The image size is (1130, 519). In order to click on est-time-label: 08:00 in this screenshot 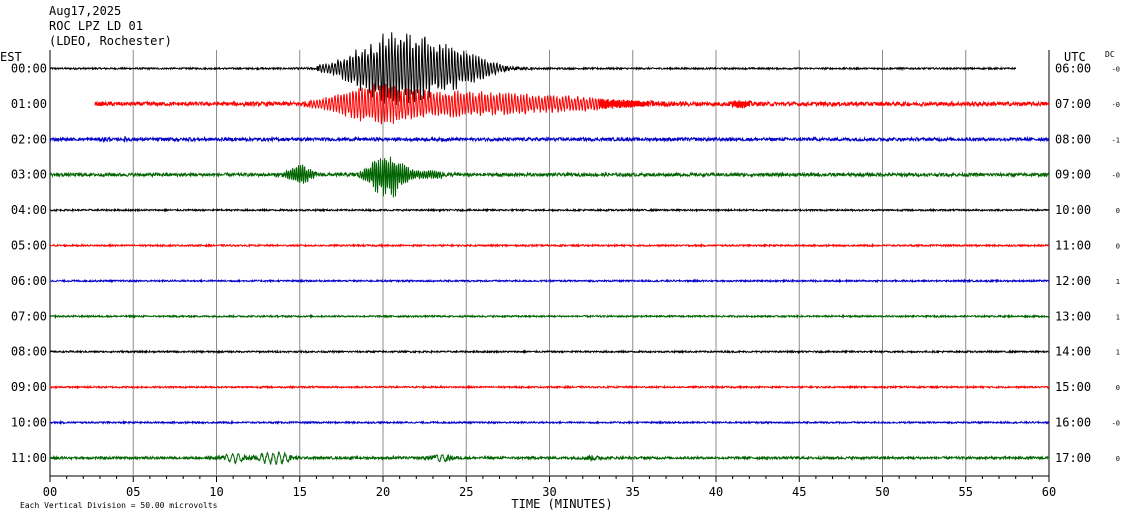, I will do `click(29, 352)`.